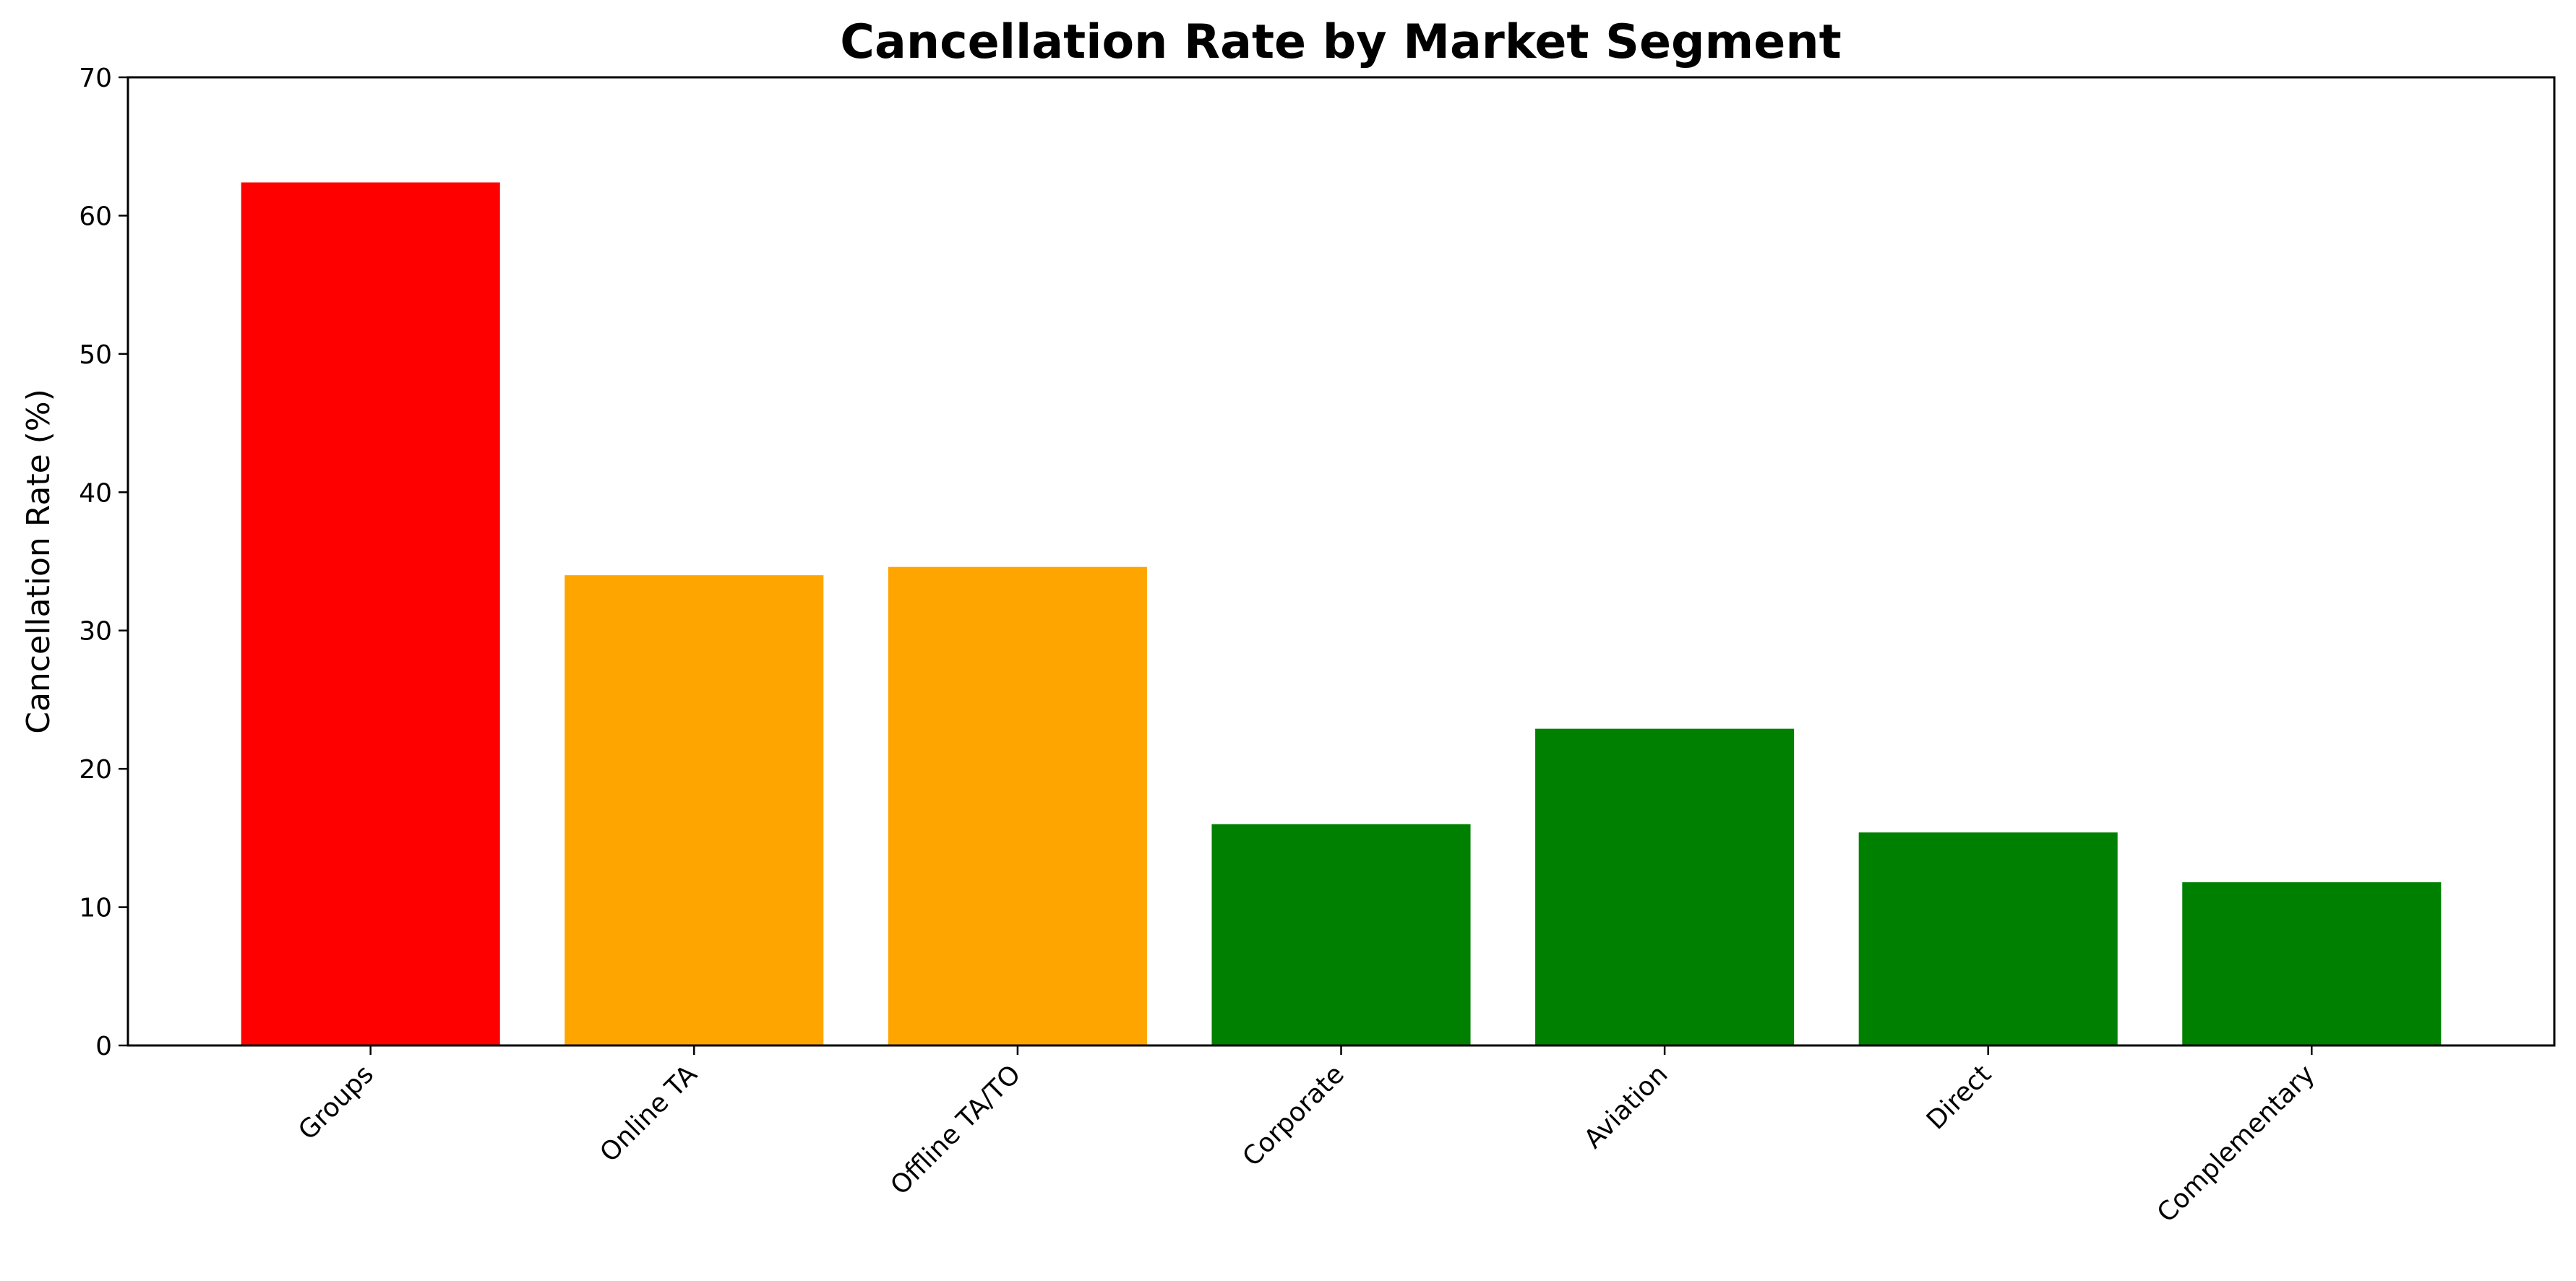 This screenshot has width=2576, height=1281. Describe the element at coordinates (649, 1113) in the screenshot. I see `x-tick-label: Online TA` at that location.